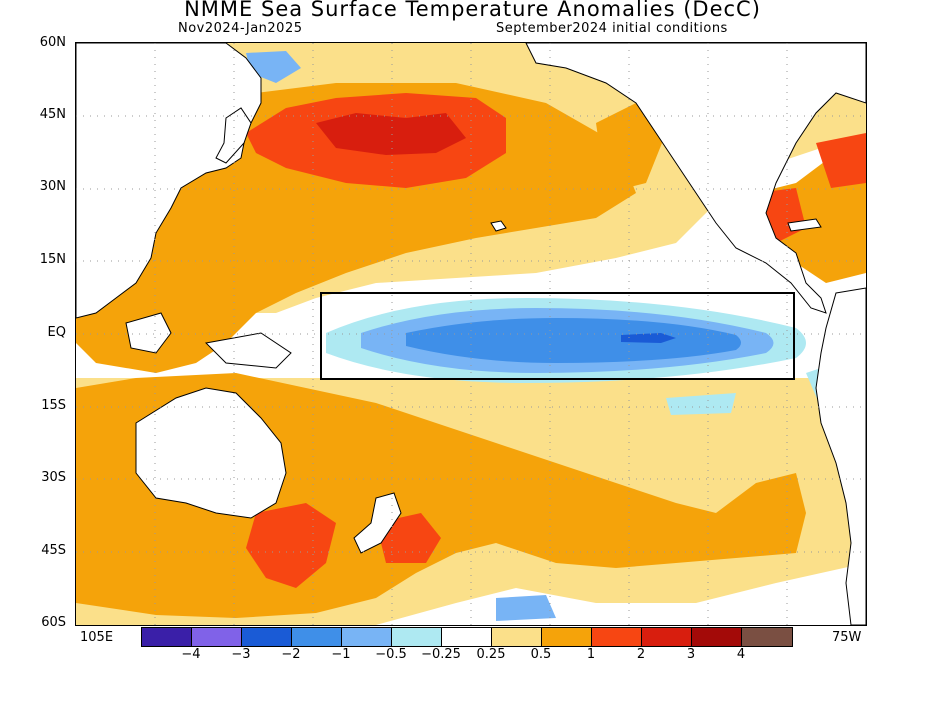  What do you see at coordinates (191, 654) in the screenshot?
I see `legend-tick-label: −4` at bounding box center [191, 654].